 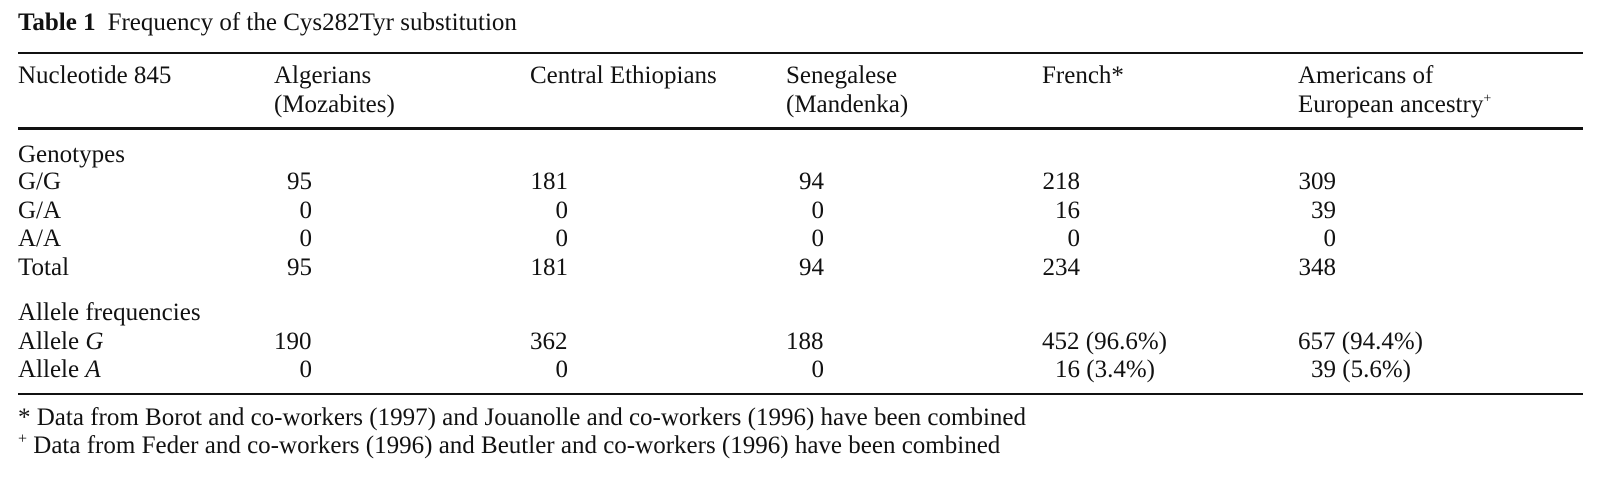 What do you see at coordinates (334, 90) in the screenshot?
I see `column-header-algerians: Algerians (Mozabites)` at bounding box center [334, 90].